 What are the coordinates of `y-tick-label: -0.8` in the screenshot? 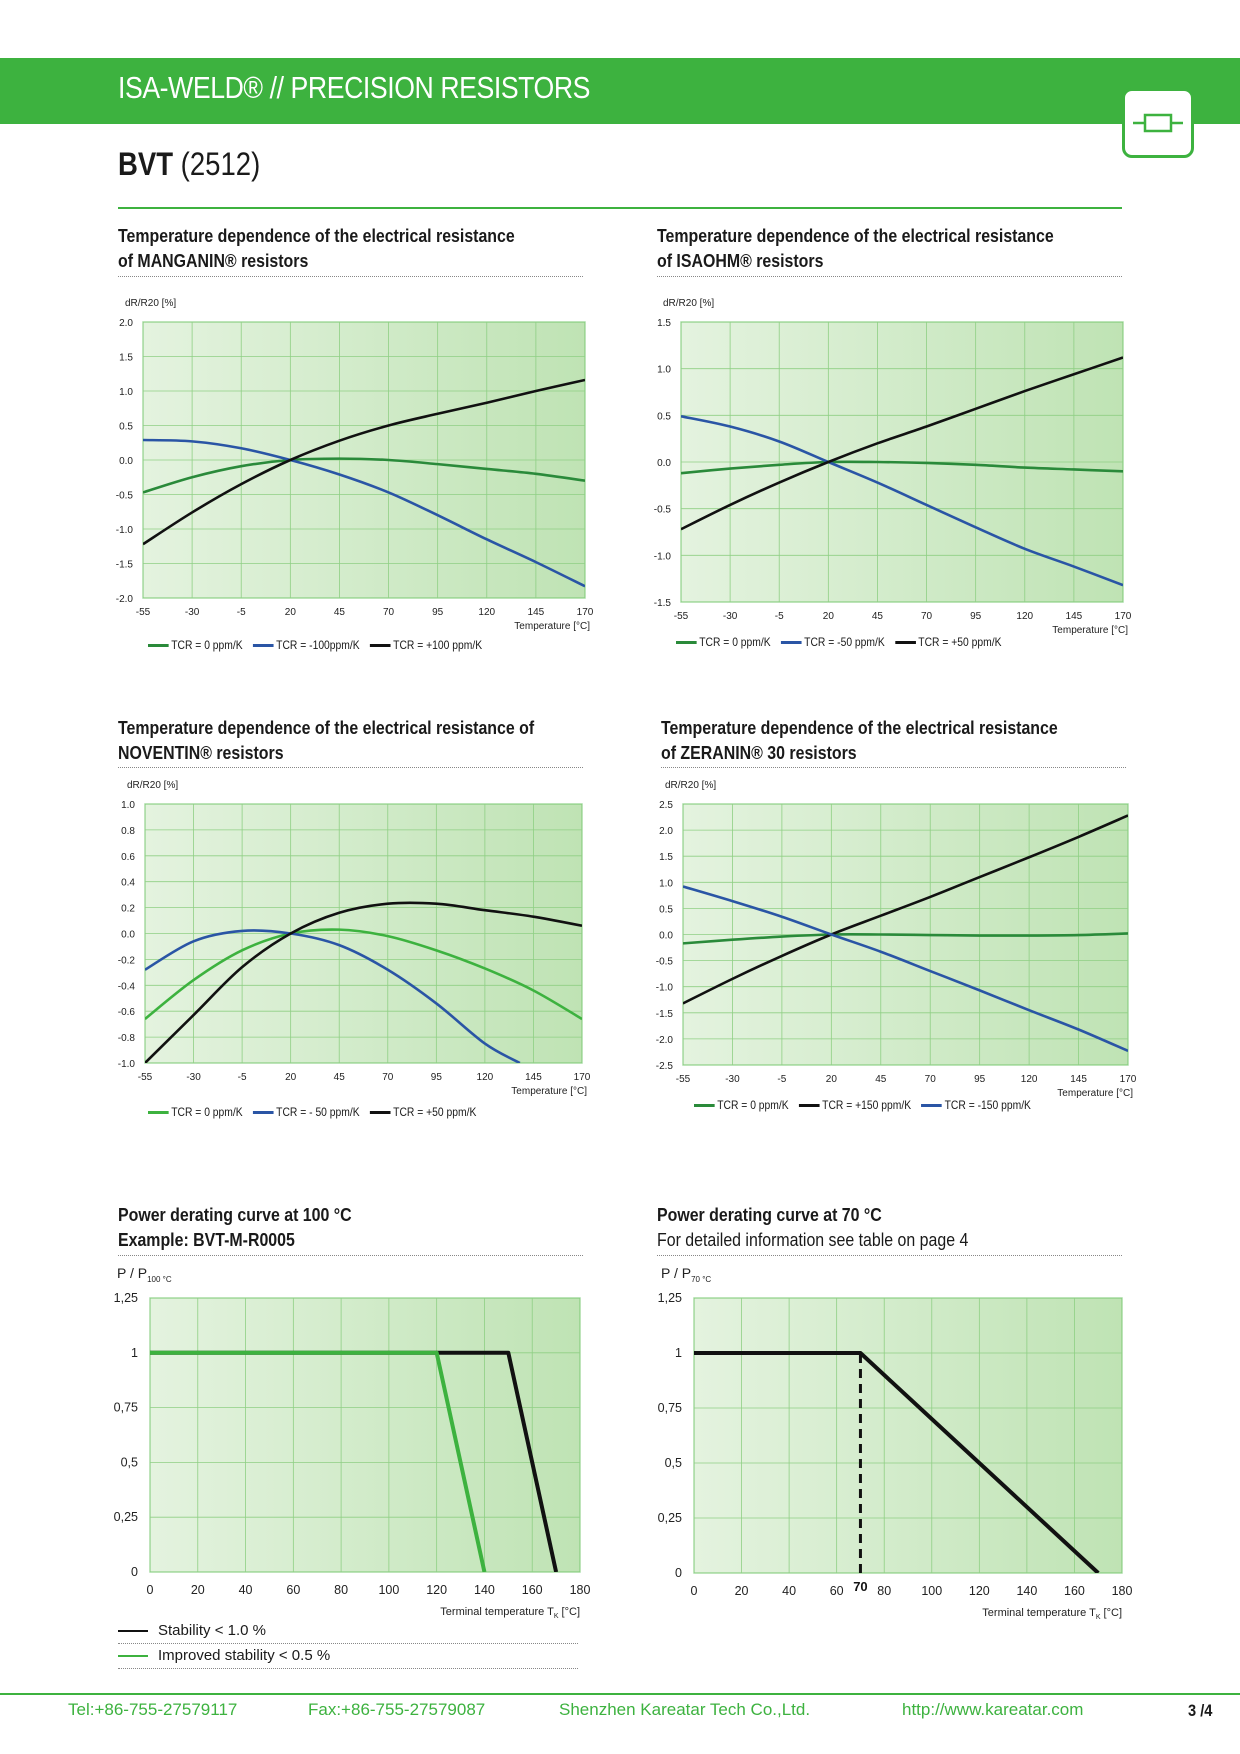 It's located at (127, 1038).